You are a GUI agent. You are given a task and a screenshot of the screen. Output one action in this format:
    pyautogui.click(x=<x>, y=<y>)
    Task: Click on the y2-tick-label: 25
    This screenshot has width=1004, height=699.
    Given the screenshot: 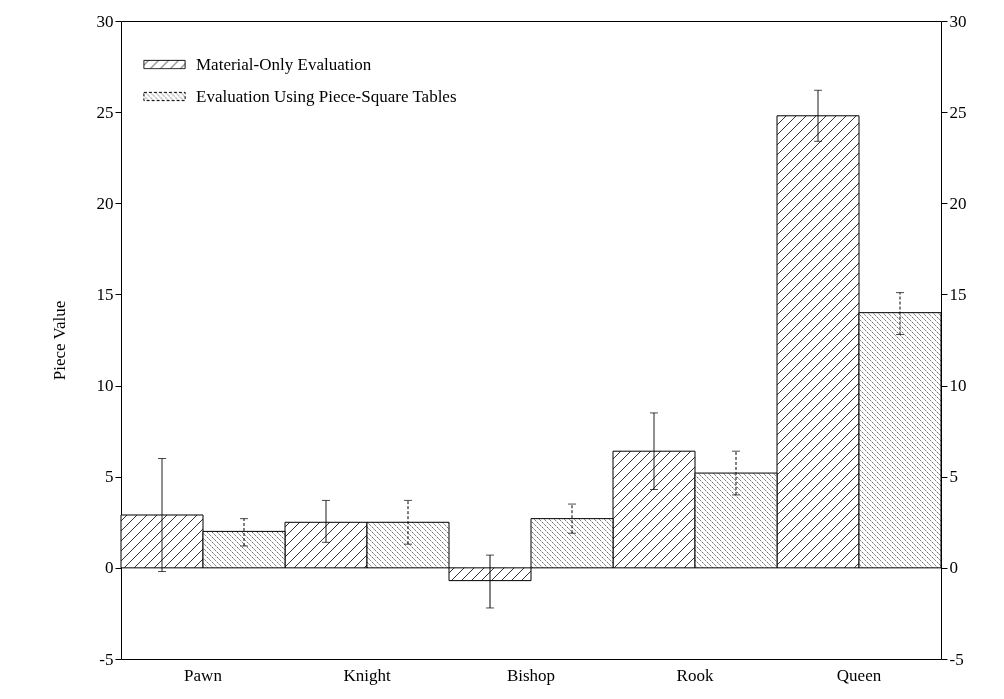 What is the action you would take?
    pyautogui.click(x=958, y=112)
    